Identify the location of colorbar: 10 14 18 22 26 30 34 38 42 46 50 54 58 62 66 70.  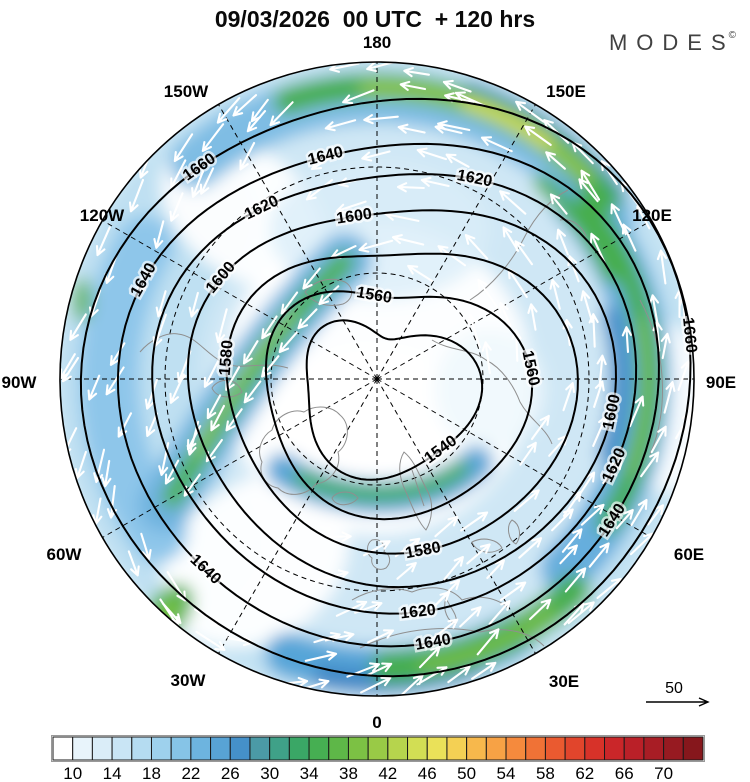
(378, 758).